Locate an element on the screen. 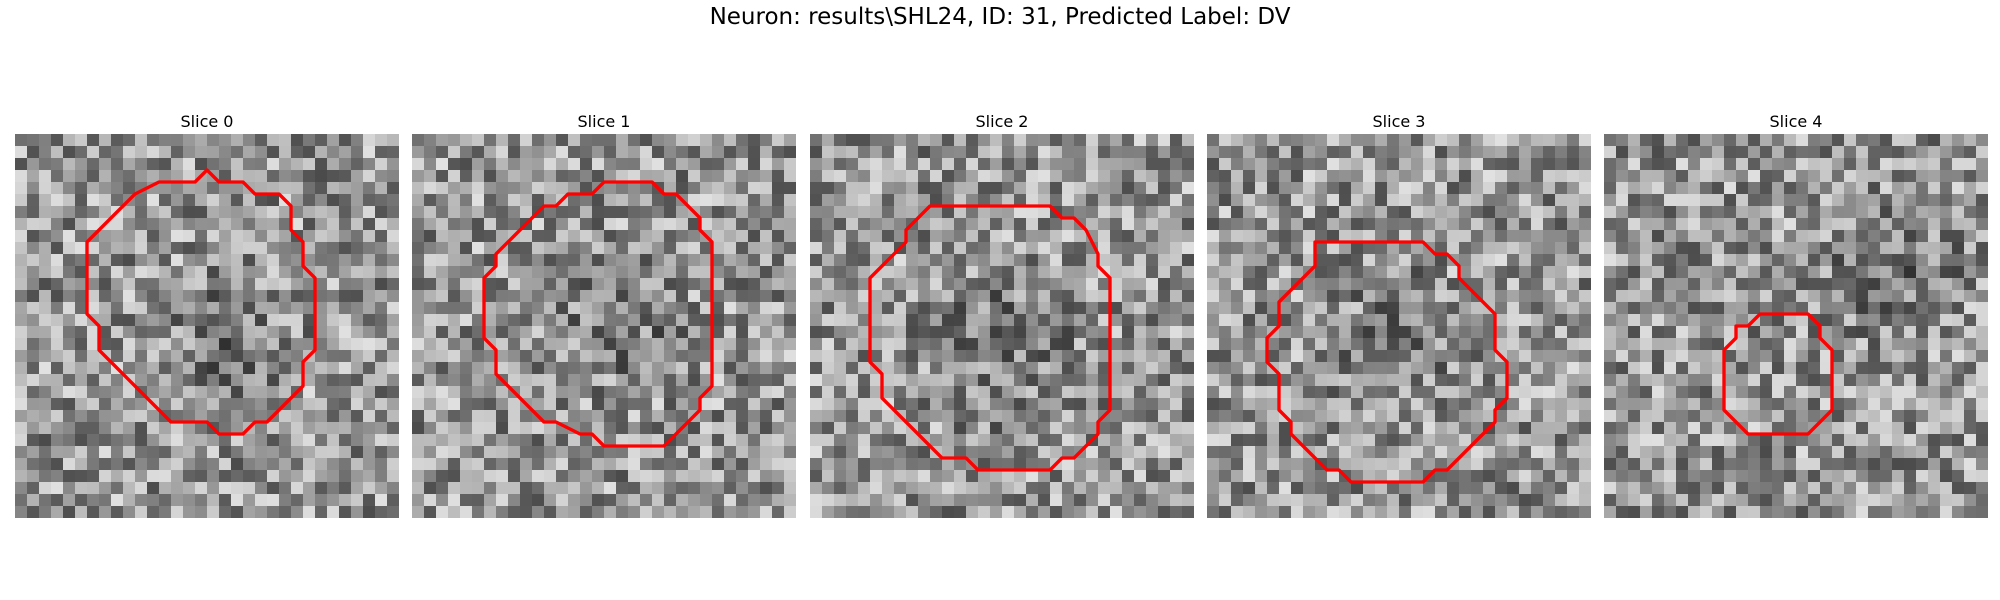 Image resolution: width=2000 pixels, height=600 pixels. slice-panel-1: Slice 1 is located at coordinates (604, 314).